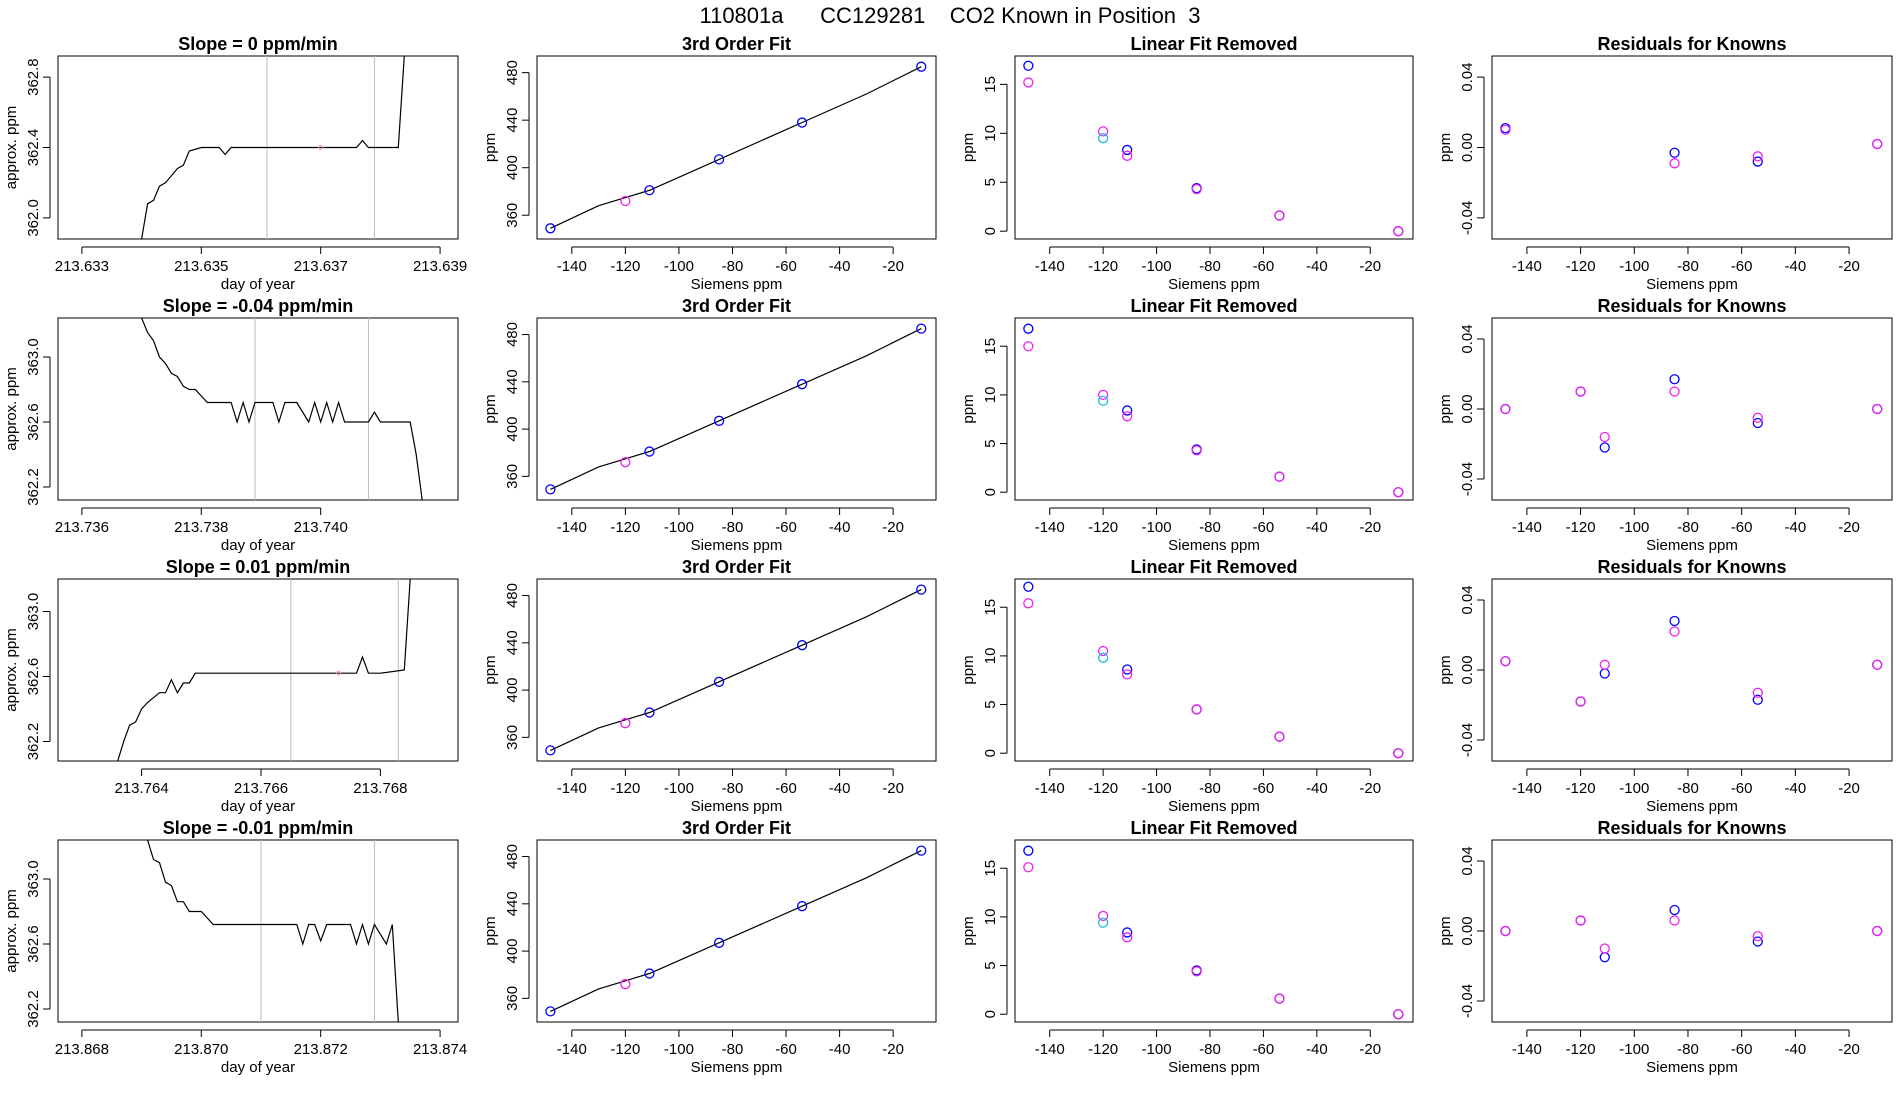 This screenshot has width=1900, height=1100. Describe the element at coordinates (995, 939) in the screenshot. I see `y-axis: 0 5 10 15` at that location.